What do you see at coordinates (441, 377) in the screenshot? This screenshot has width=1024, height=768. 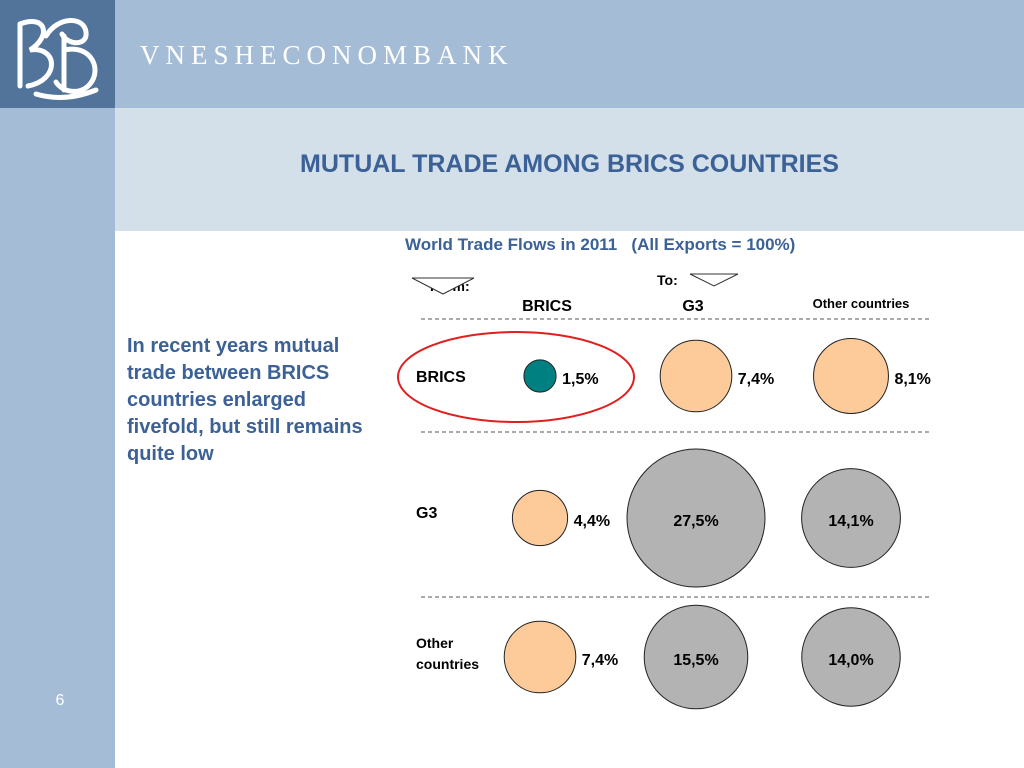 I see `row-label: BRICS` at bounding box center [441, 377].